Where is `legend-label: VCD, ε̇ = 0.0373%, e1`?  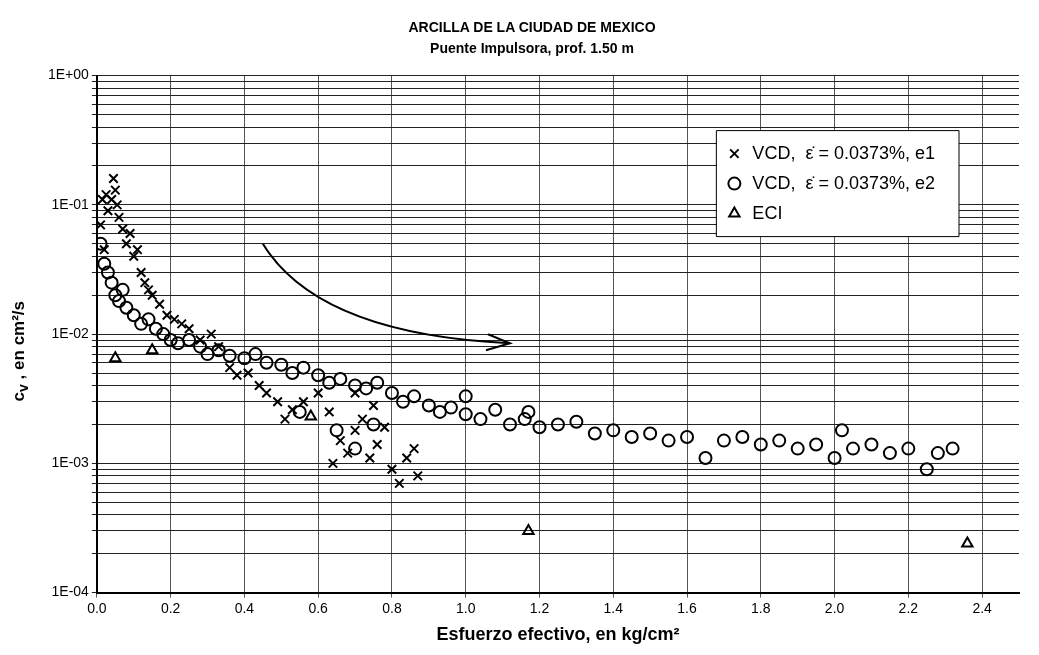
legend-label: VCD, ε̇ = 0.0373%, e1 is located at coordinates (844, 152).